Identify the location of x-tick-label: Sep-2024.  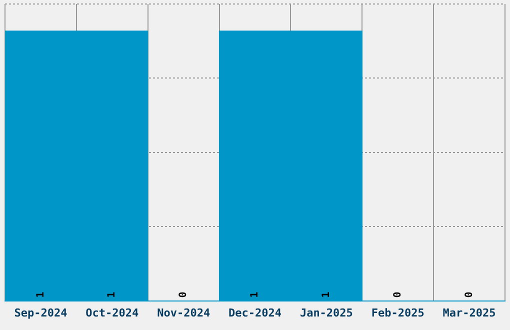
(41, 313).